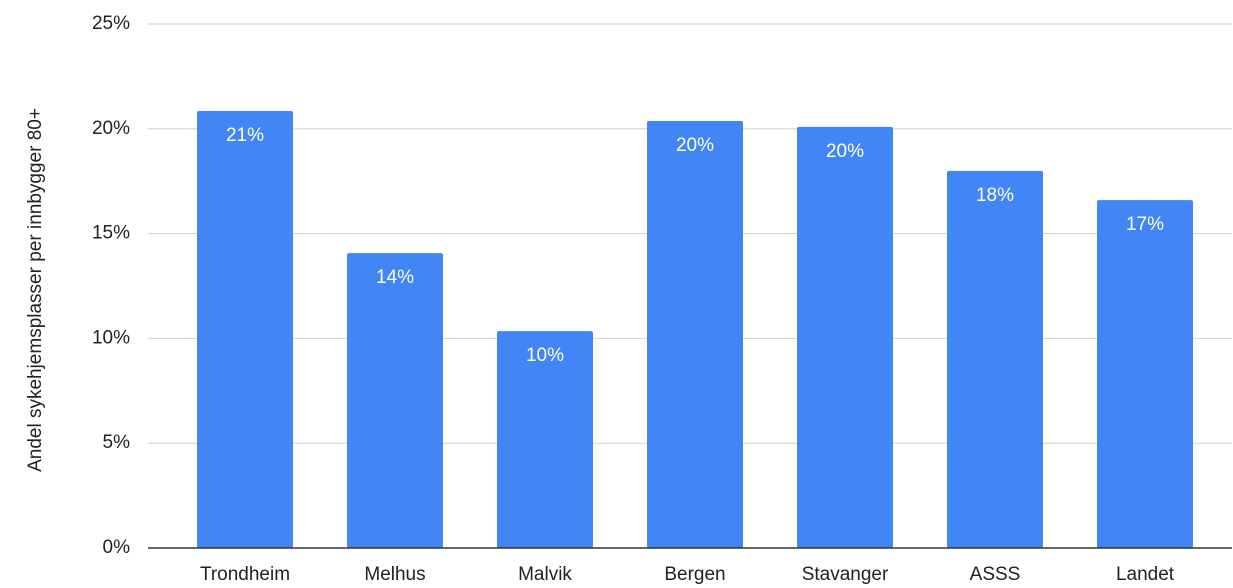 The height and width of the screenshot is (588, 1233). I want to click on x-tick-label: Melhus, so click(394, 574).